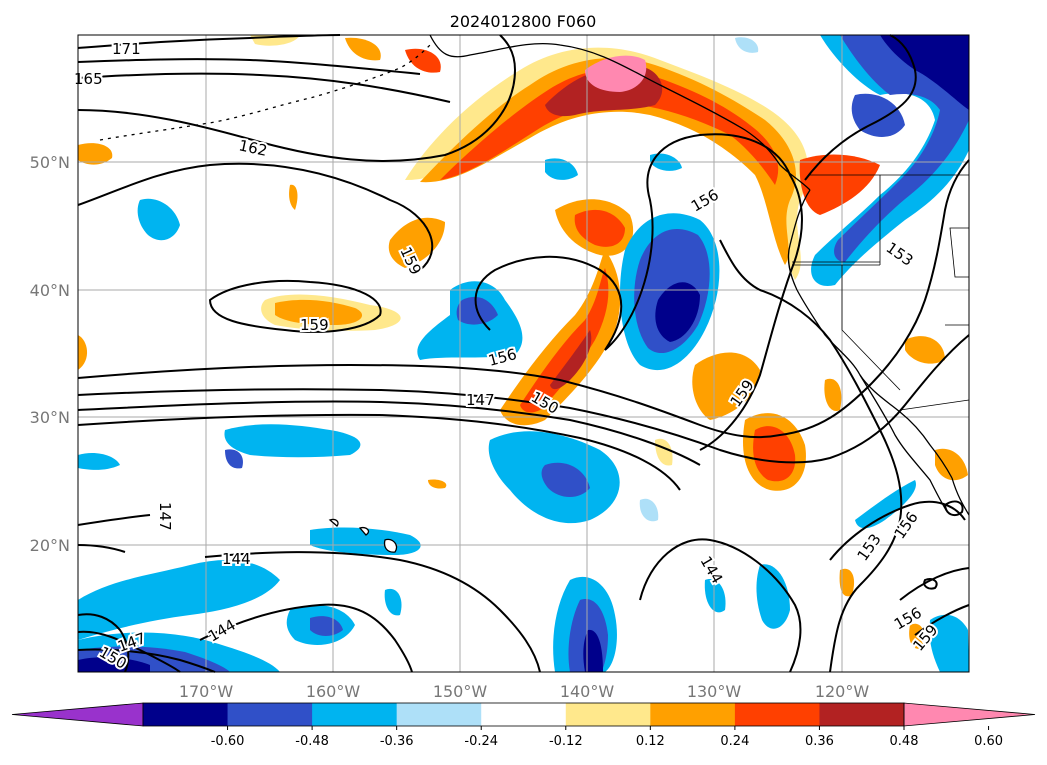 Image resolution: width=1047 pixels, height=765 pixels. Describe the element at coordinates (677, 312) in the screenshot. I see `cool-core-central` at that location.